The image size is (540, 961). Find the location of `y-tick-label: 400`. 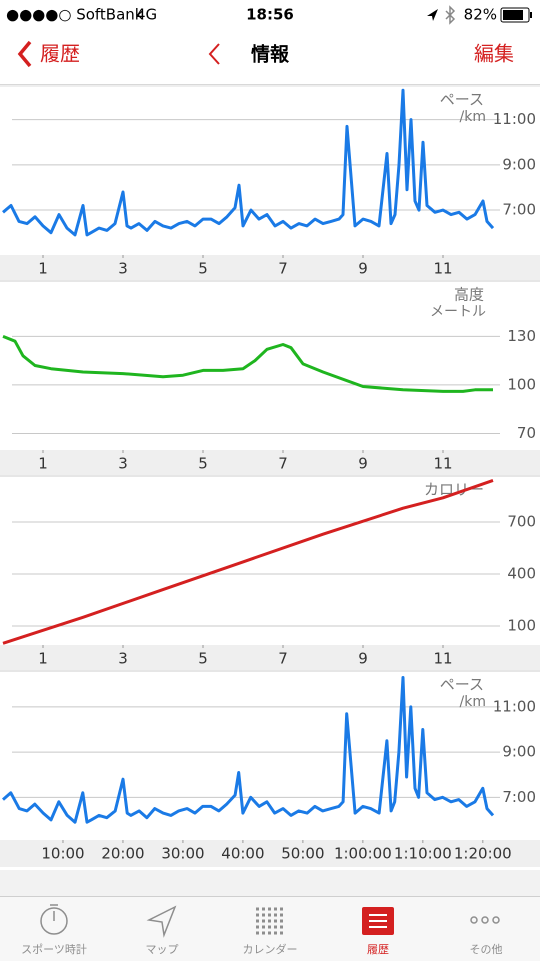

y-tick-label: 400 is located at coordinates (521, 574).